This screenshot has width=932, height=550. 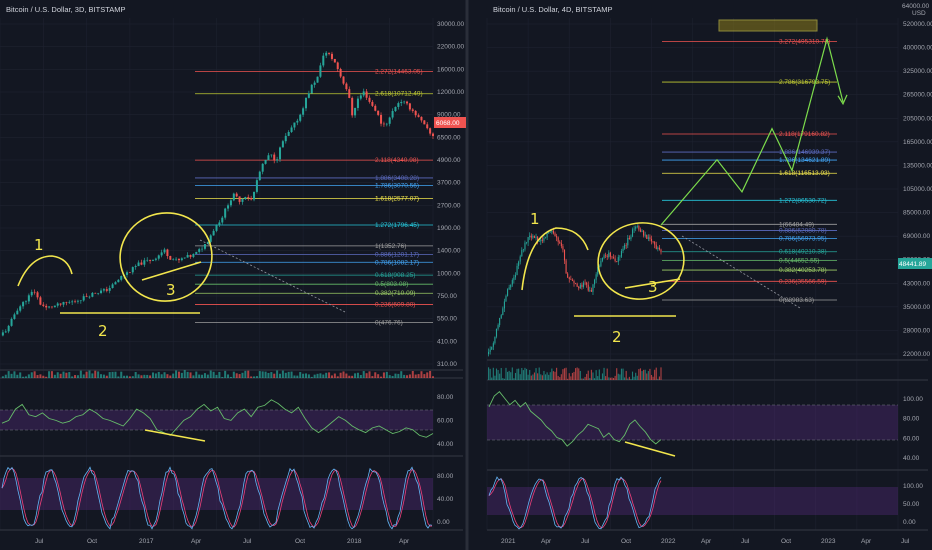 What do you see at coordinates (585, 541) in the screenshot?
I see `x-tick-label: Jul` at bounding box center [585, 541].